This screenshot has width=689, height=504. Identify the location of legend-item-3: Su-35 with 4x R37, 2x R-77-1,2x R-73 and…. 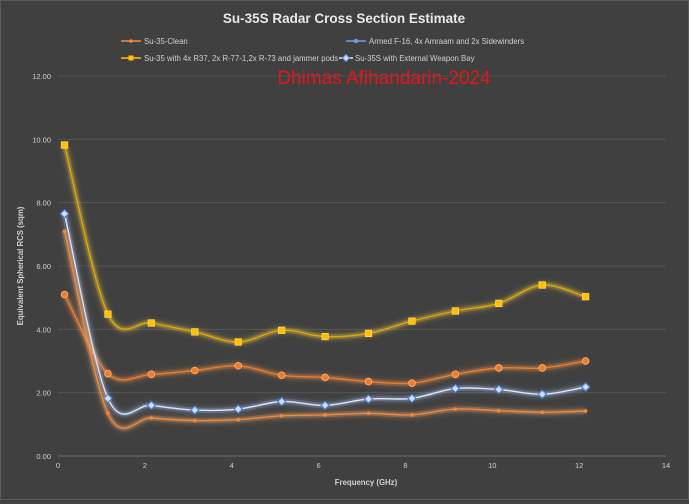
(229, 58).